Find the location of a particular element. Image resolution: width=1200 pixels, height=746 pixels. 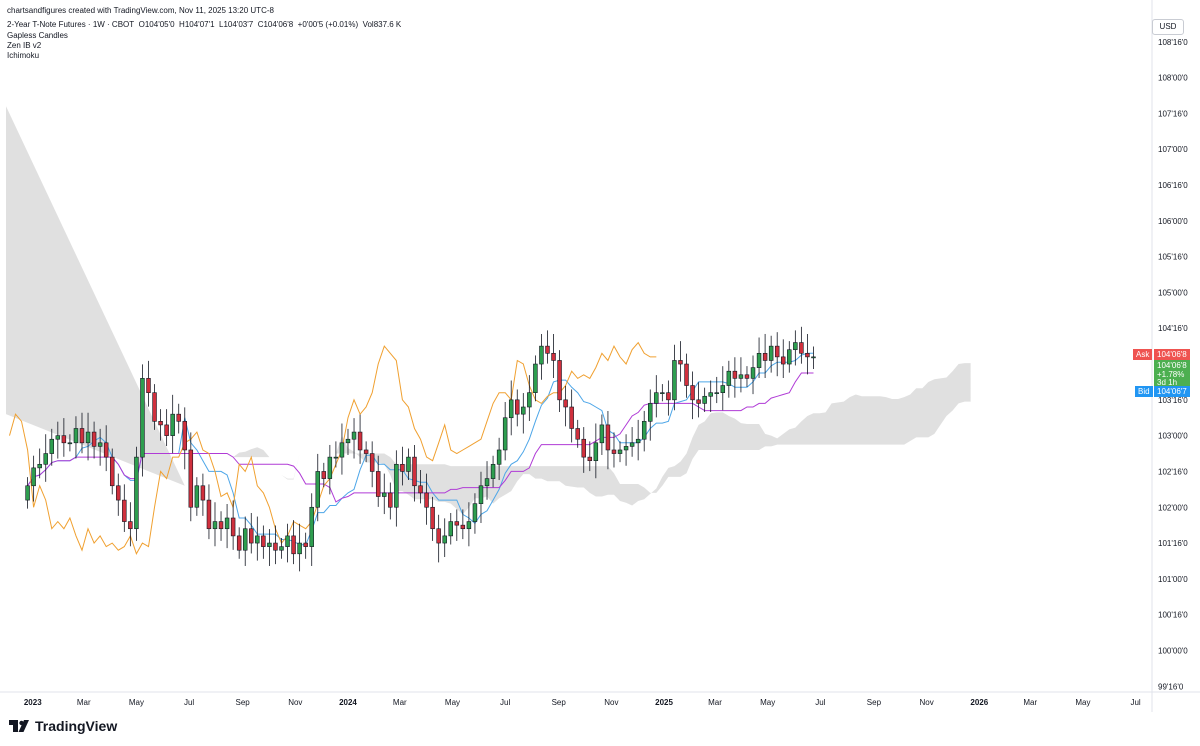

y-tick-label: 99'16'0 is located at coordinates (1171, 686).